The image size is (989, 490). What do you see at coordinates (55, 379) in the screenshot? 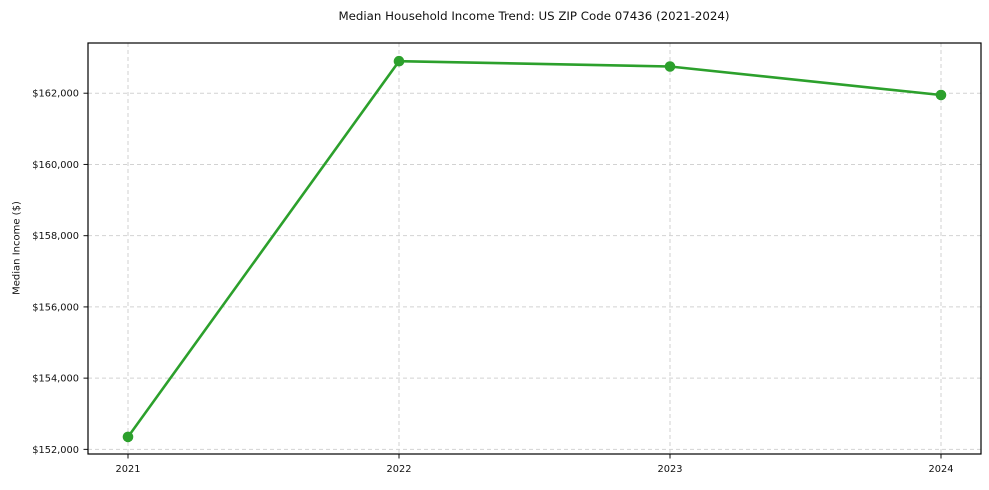
I see `y-tick-label: $154,000` at bounding box center [55, 379].